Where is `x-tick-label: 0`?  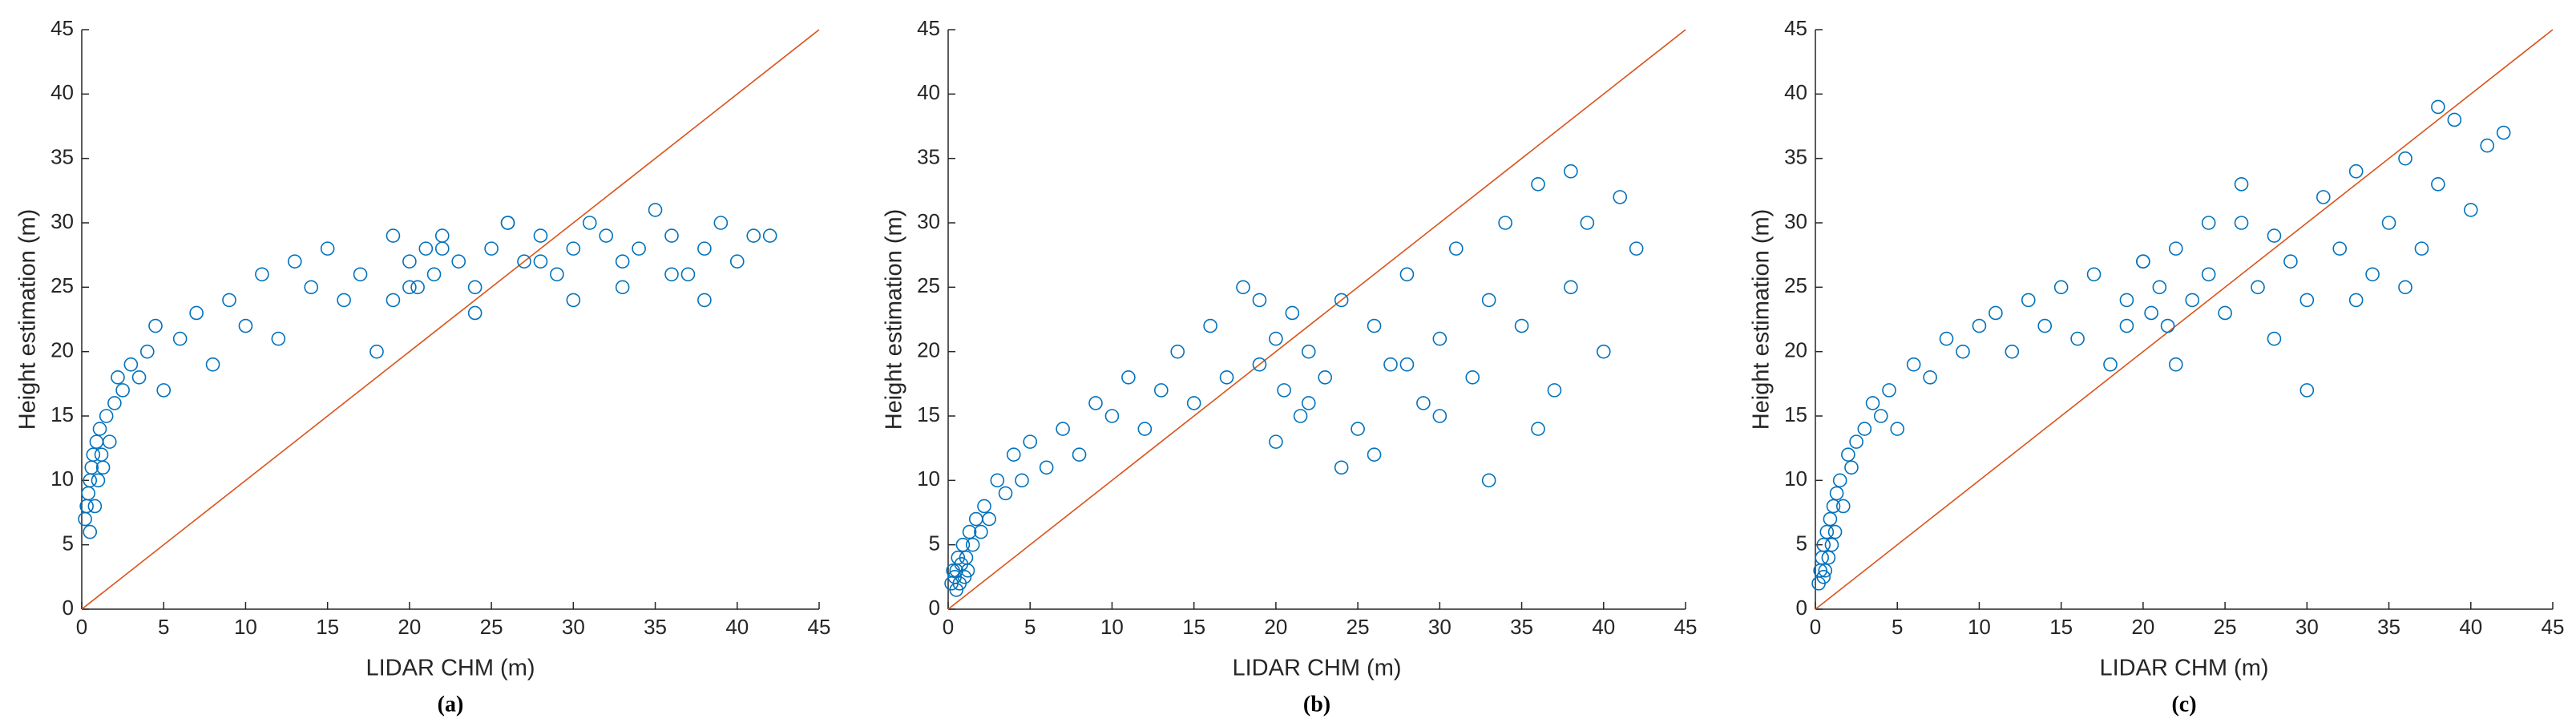 x-tick-label: 0 is located at coordinates (1816, 627).